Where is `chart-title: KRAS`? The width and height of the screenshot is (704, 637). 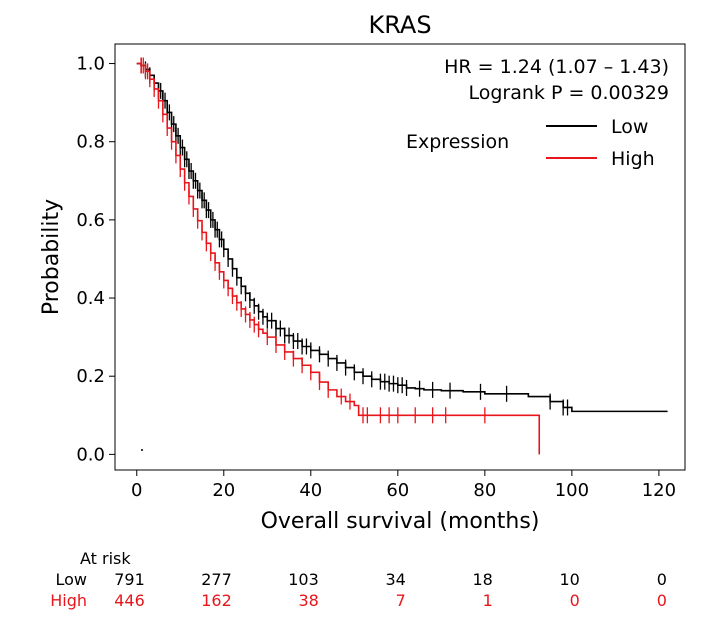
chart-title: KRAS is located at coordinates (399, 25).